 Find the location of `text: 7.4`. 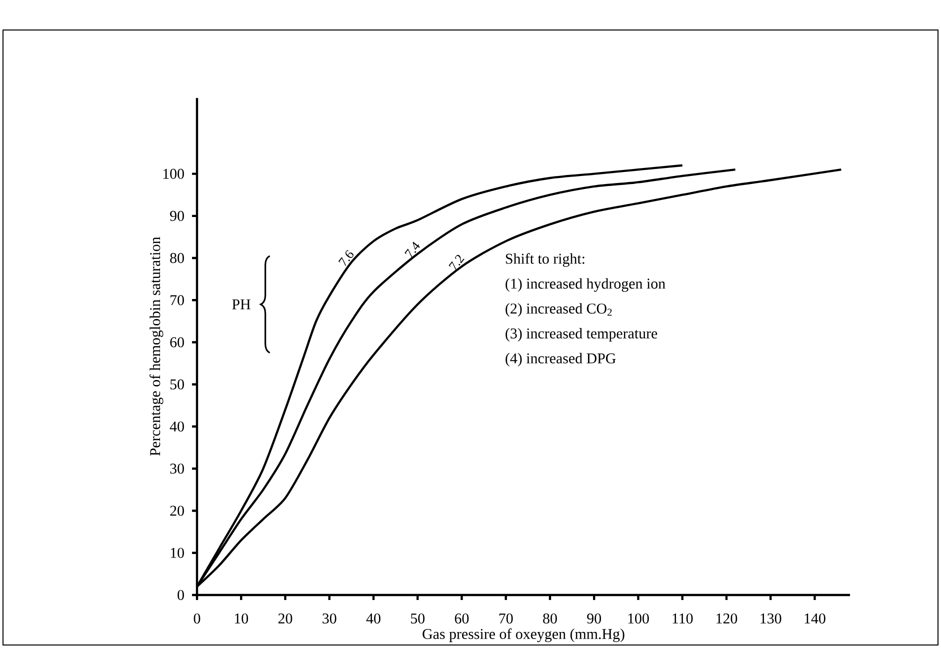

text: 7.4 is located at coordinates (412, 250).